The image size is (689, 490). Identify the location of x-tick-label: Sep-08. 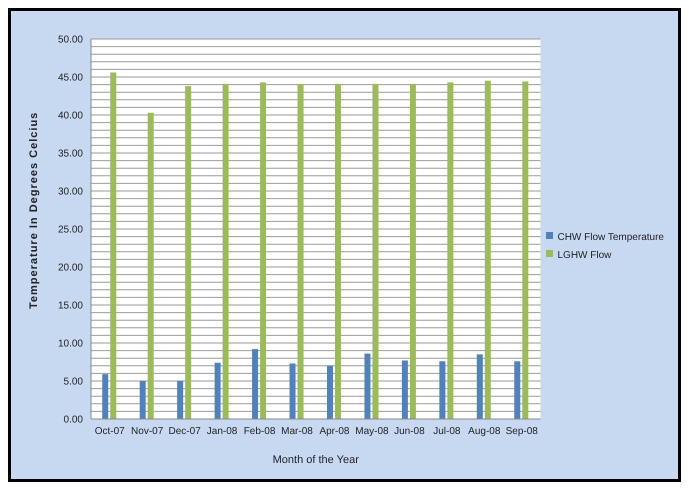
(522, 432).